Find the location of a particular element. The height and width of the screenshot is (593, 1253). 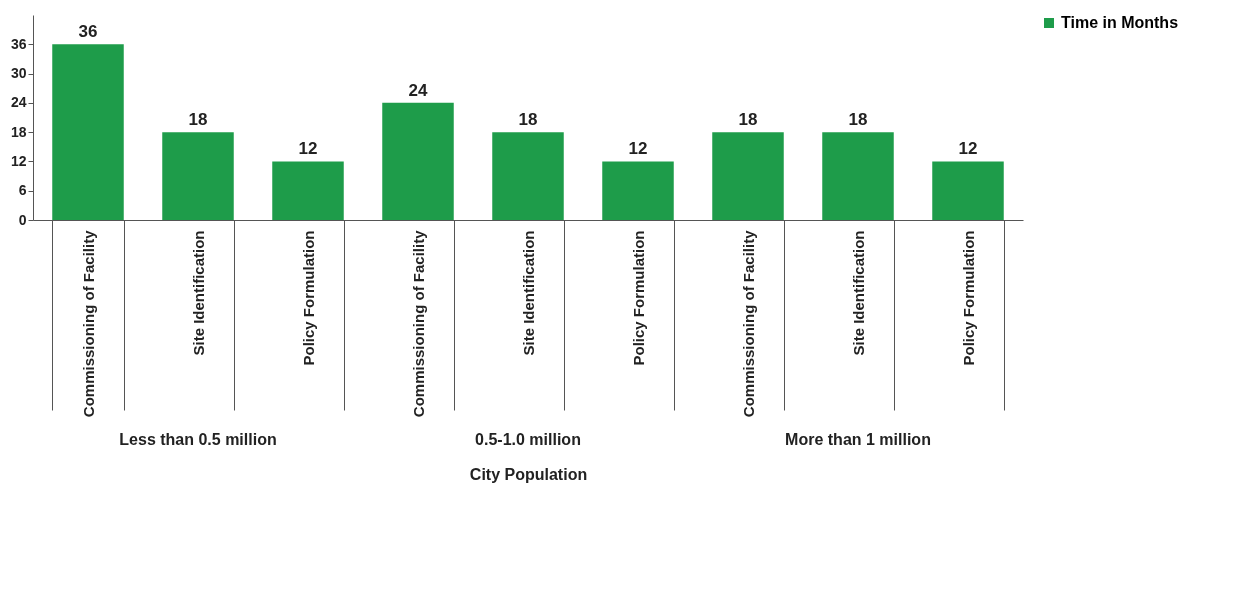

y-tick-label: 36 is located at coordinates (18, 43).